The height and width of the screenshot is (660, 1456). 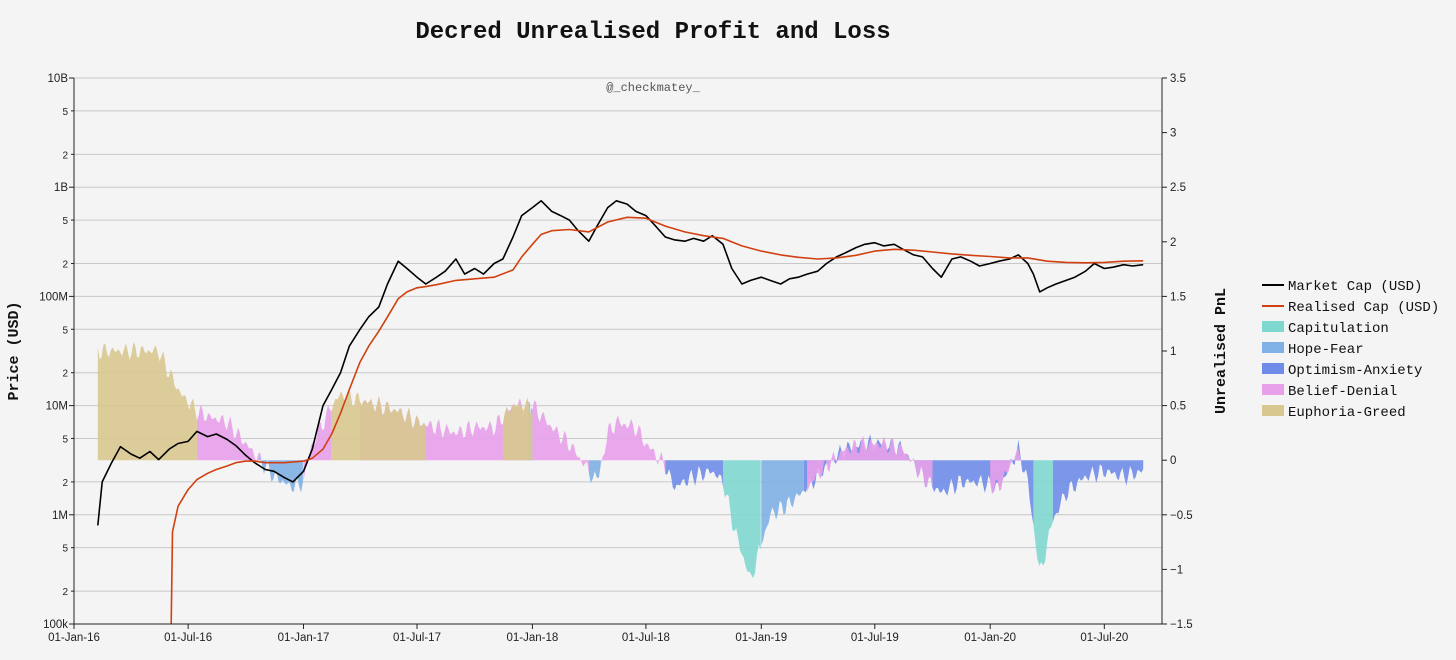 I want to click on y-axis-label: Price (USD), so click(x=14, y=350).